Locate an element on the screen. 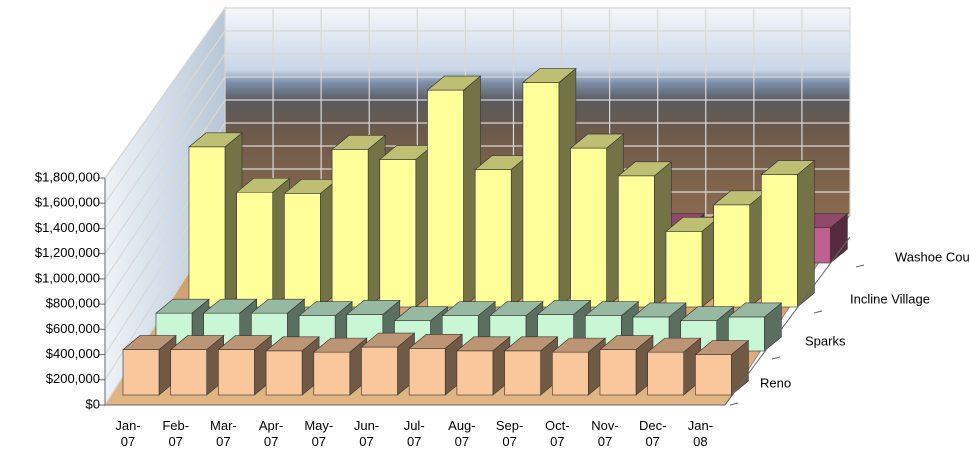 This screenshot has width=970, height=461. x-tick-label: Dec-07 is located at coordinates (652, 433).